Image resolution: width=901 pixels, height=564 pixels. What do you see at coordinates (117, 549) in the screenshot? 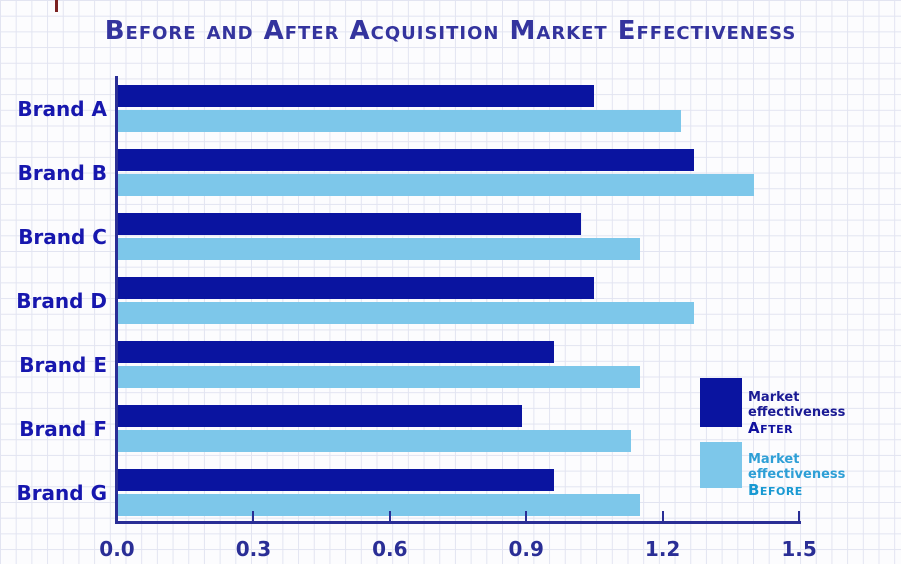
I see `x-tick-label-0.0: 0.0` at bounding box center [117, 549].